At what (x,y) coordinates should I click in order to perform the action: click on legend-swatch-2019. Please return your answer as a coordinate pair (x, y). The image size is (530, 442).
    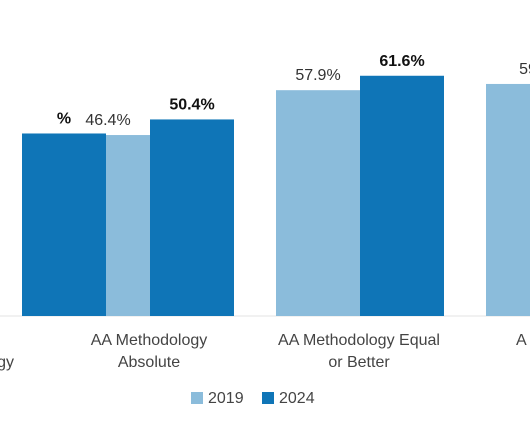
    Looking at the image, I should click on (197, 398).